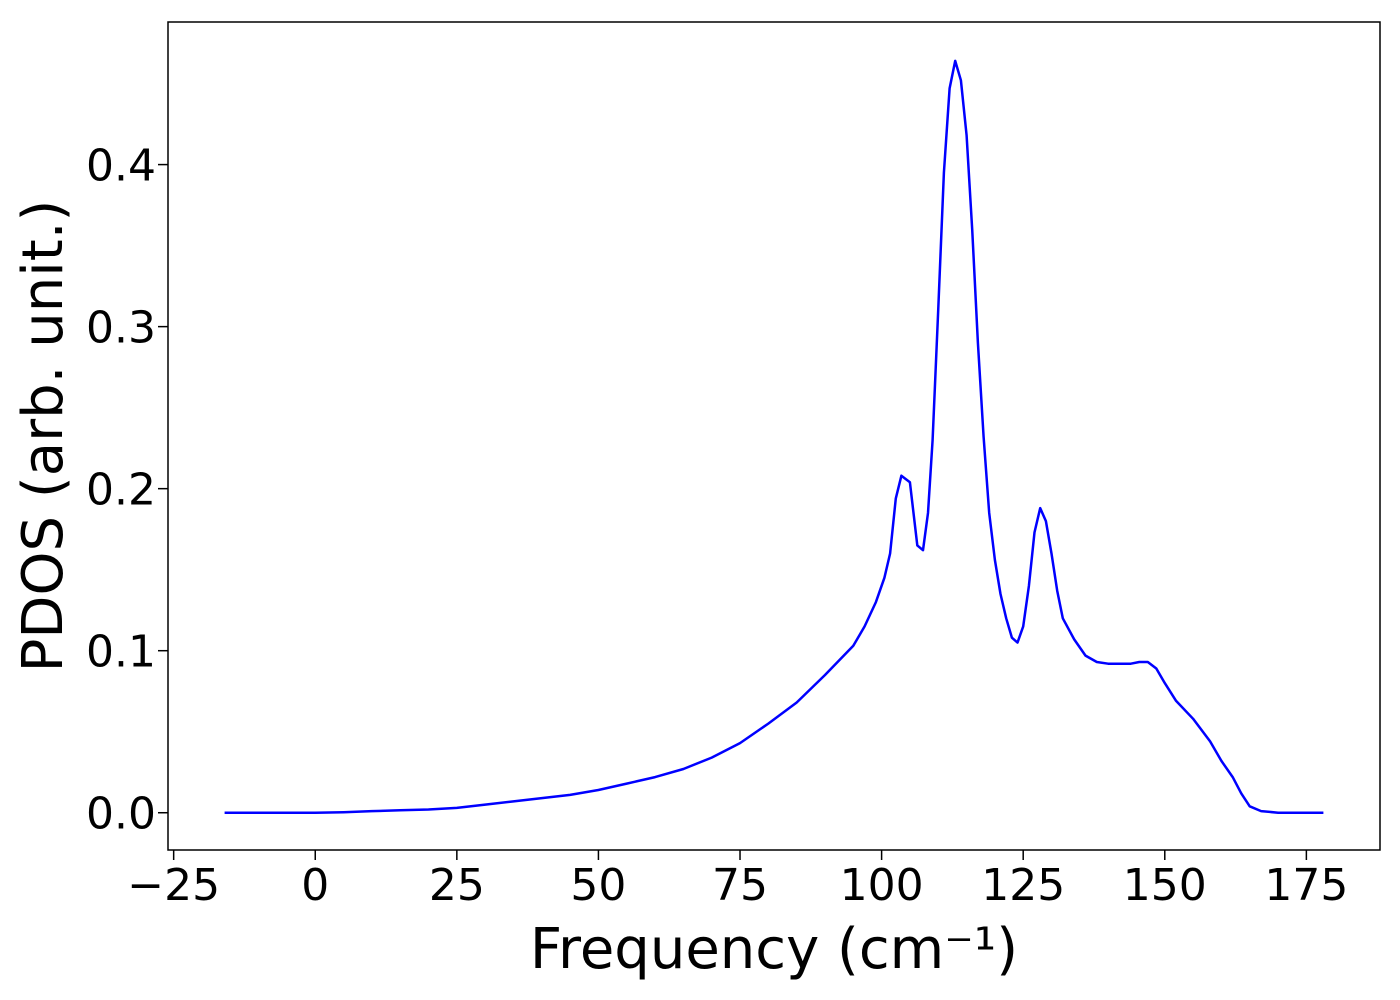 The image size is (1400, 1000). Describe the element at coordinates (121, 166) in the screenshot. I see `y-tick-label: 0.4` at that location.